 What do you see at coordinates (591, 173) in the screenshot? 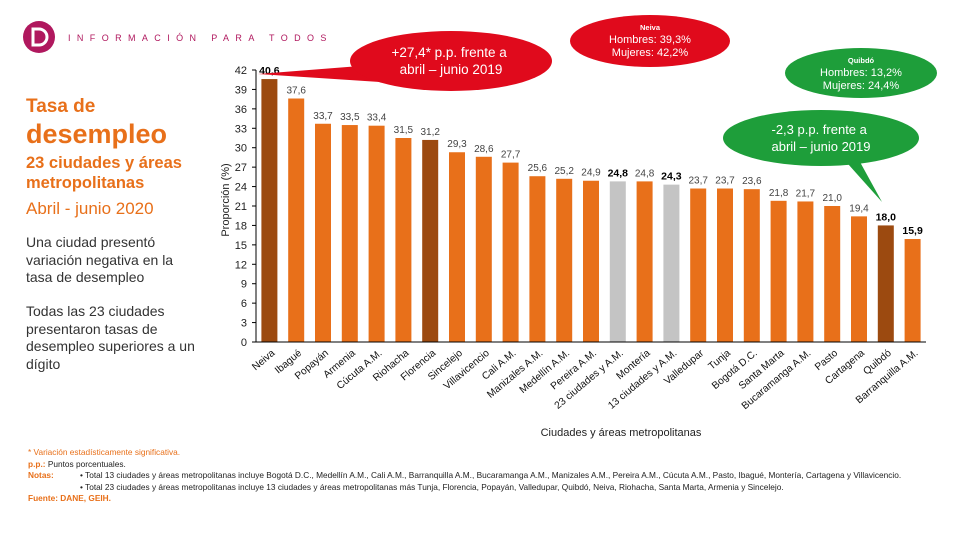
I see `bar-value-label: 24,9` at bounding box center [591, 173].